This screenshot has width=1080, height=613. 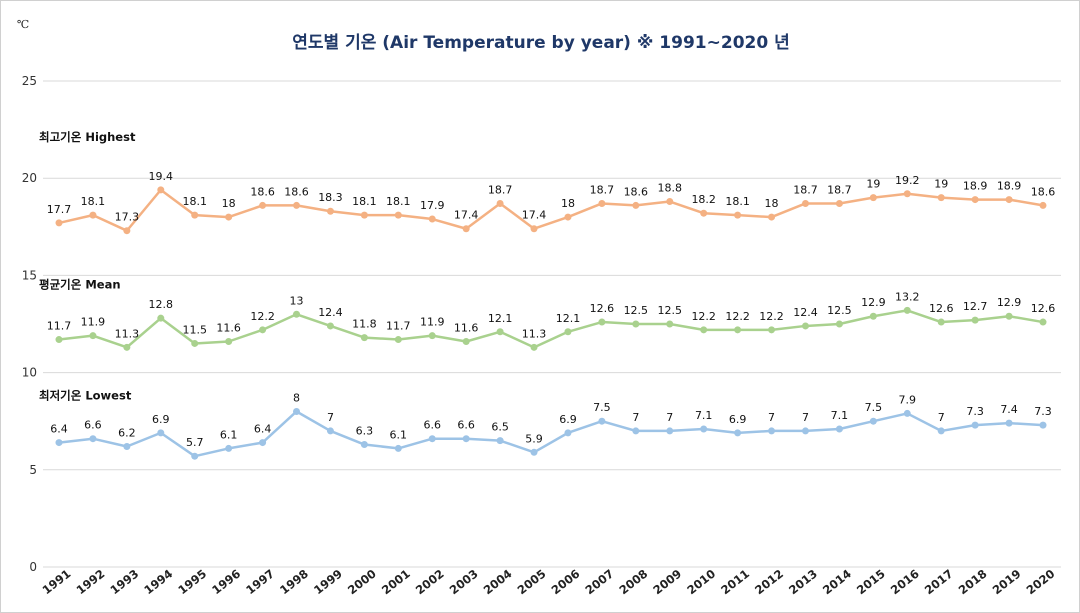 I want to click on data-label: 11.6, so click(x=466, y=327).